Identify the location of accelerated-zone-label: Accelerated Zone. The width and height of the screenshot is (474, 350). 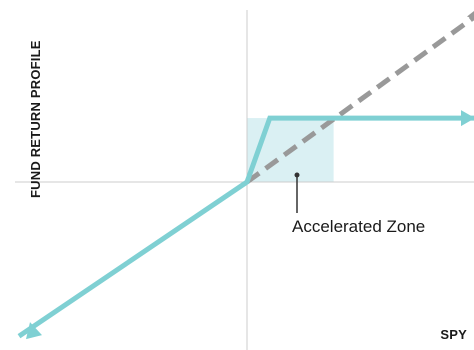
(358, 226).